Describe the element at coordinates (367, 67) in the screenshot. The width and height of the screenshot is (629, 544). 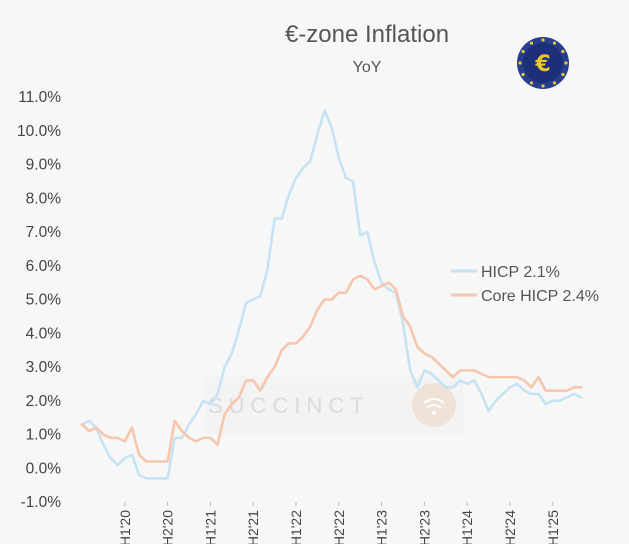
I see `chart-subtitle: YoY` at that location.